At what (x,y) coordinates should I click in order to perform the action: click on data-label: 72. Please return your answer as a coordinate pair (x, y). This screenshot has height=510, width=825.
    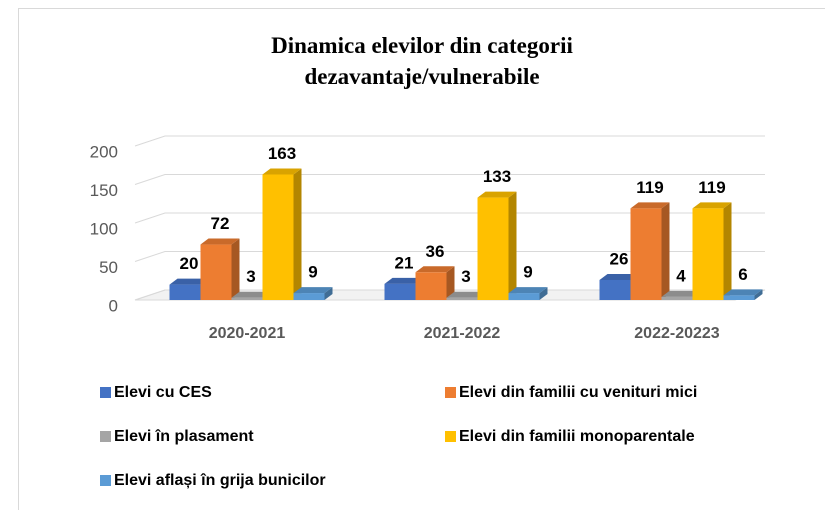
    Looking at the image, I should click on (220, 223).